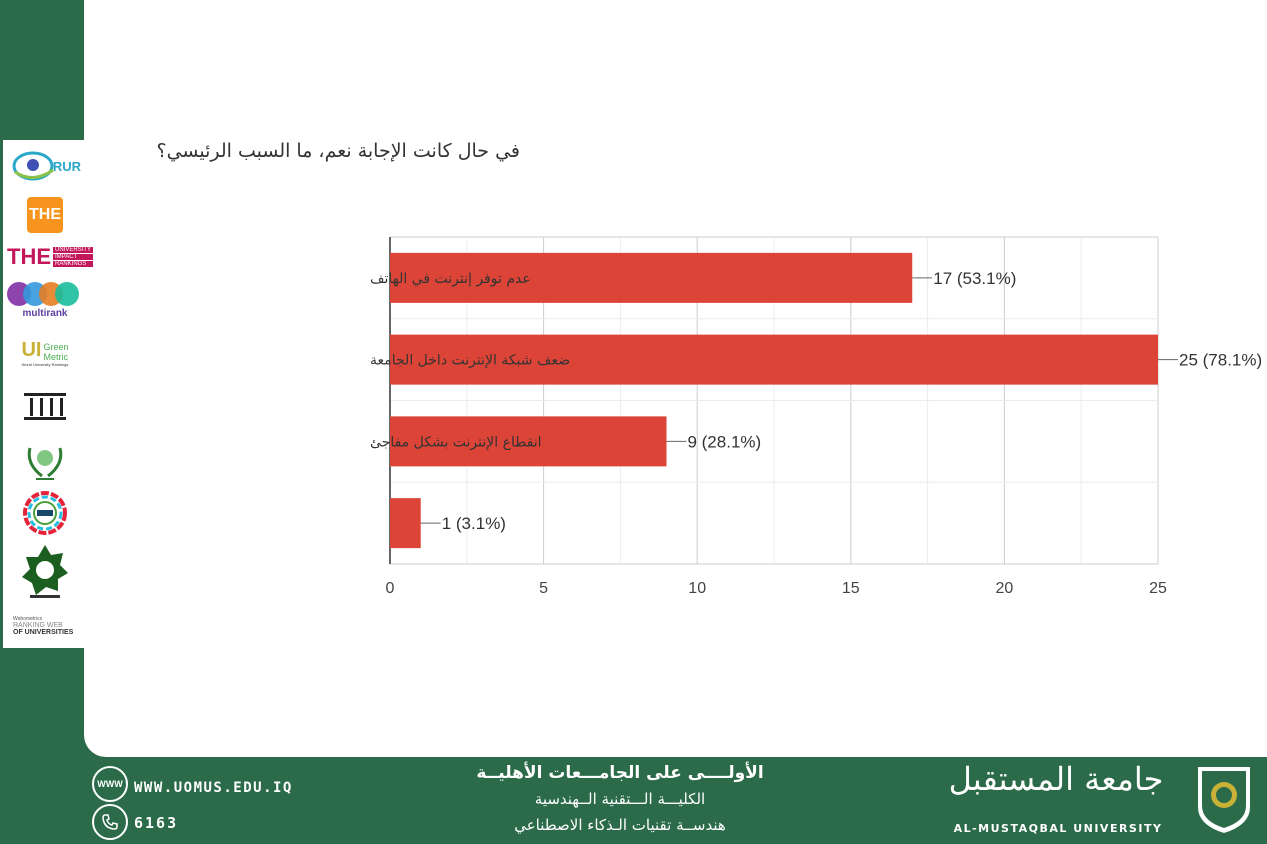 The width and height of the screenshot is (1267, 844). What do you see at coordinates (28, 619) in the screenshot?
I see `webometrics-small-text: Webometrics` at bounding box center [28, 619].